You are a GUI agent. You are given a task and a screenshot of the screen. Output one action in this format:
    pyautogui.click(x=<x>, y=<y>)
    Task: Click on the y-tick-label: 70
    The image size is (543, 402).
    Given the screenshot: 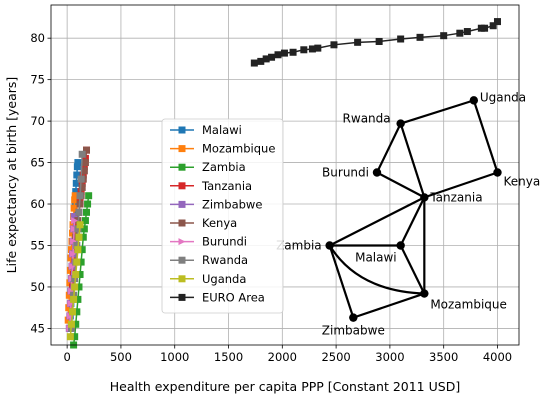 What is the action you would take?
    pyautogui.click(x=37, y=121)
    